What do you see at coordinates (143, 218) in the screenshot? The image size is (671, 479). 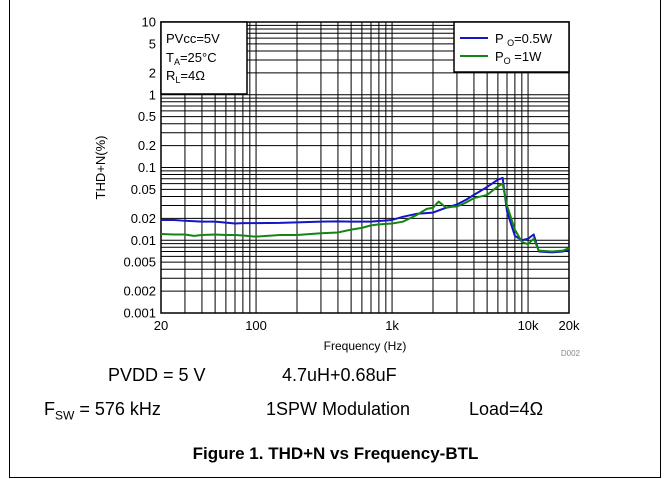 I see `y-tick-label: 0.02` at bounding box center [143, 218].